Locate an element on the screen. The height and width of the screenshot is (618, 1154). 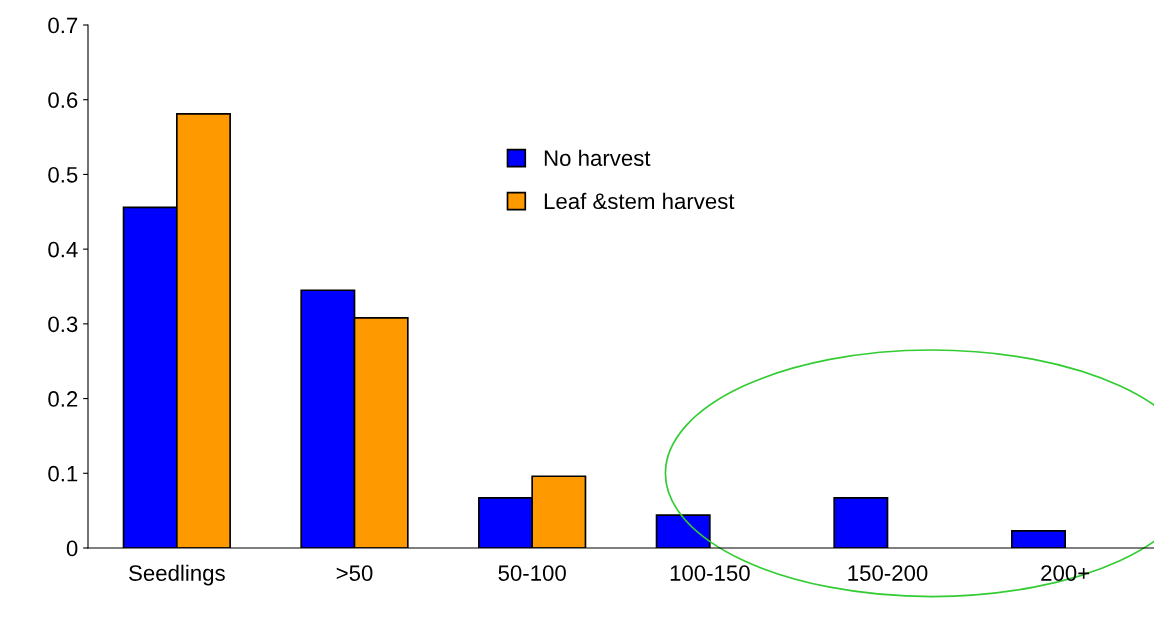
y-tick-label: 0.6 is located at coordinates (63, 100).